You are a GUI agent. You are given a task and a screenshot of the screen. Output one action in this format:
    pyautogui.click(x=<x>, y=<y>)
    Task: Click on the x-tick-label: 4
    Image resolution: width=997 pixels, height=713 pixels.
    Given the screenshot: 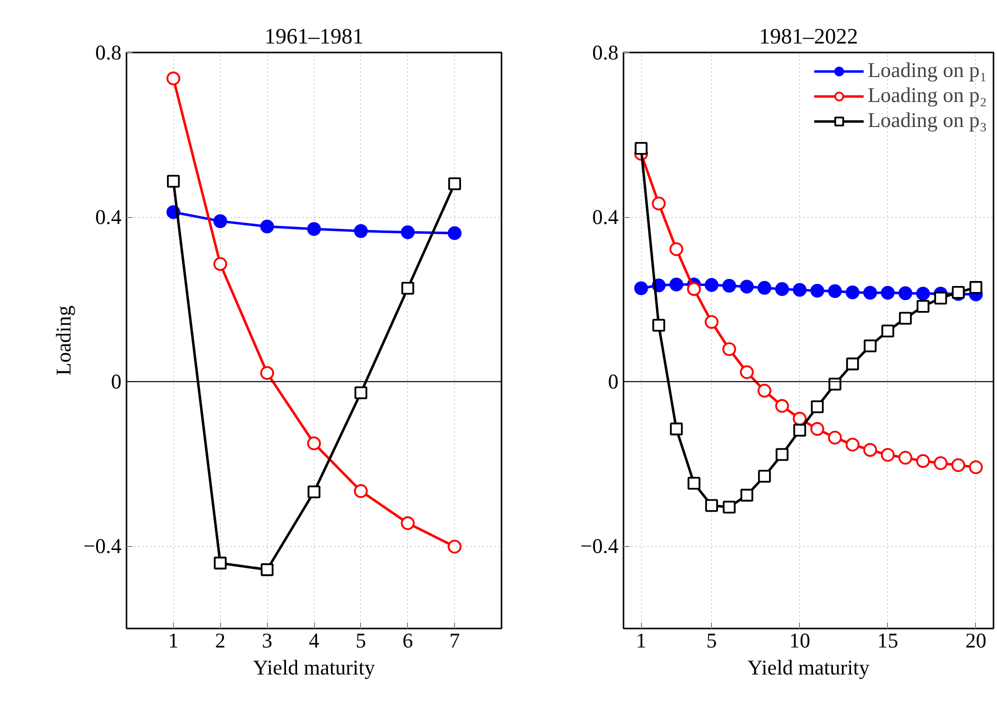 What is the action you would take?
    pyautogui.click(x=314, y=640)
    